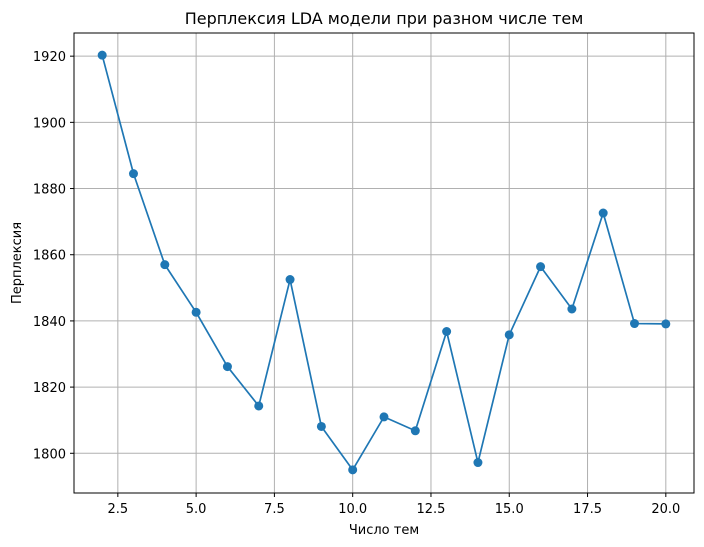  I want to click on y-tick-label: 1840, so click(49, 322).